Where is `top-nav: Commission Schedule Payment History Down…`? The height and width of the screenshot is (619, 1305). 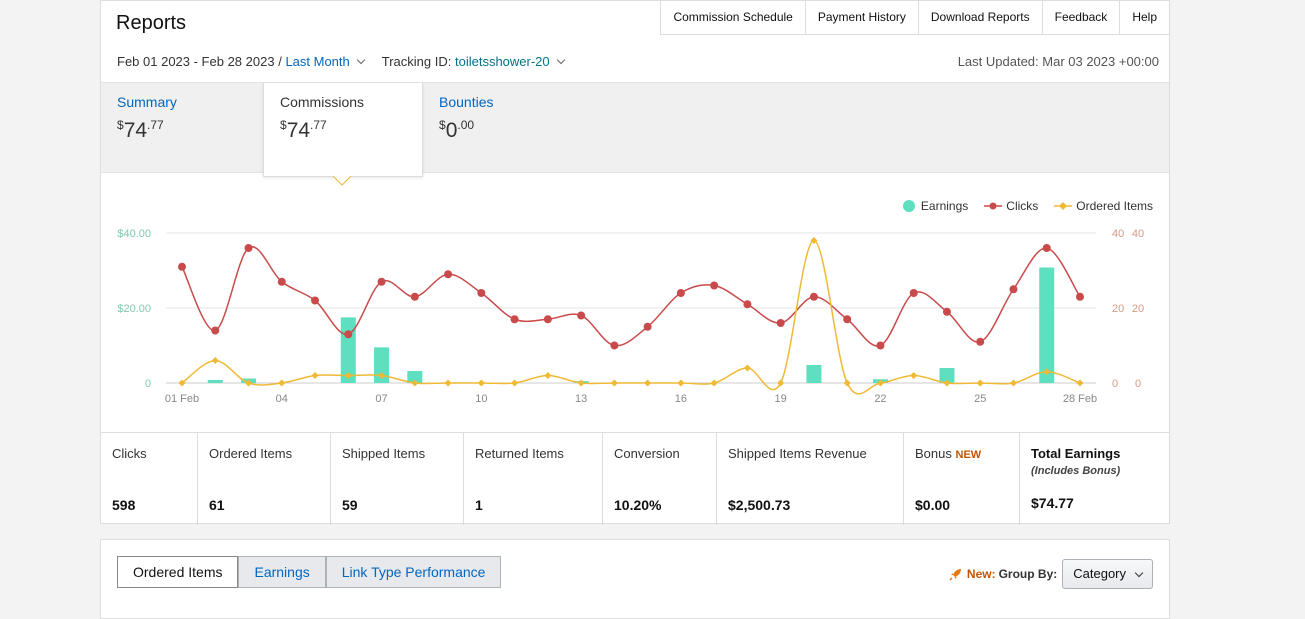
top-nav: Commission Schedule Payment History Down… is located at coordinates (914, 18).